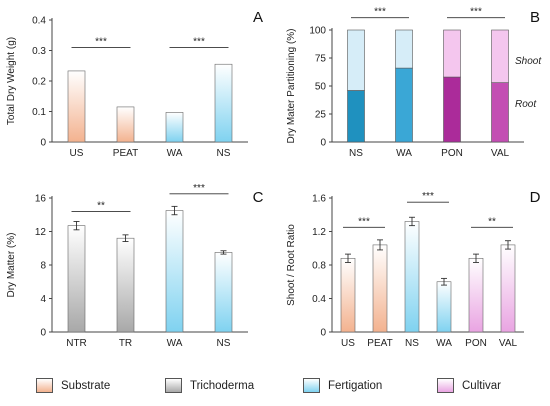 This screenshot has width=550, height=406. I want to click on legend-item-fertigation: Fertigation, so click(342, 385).